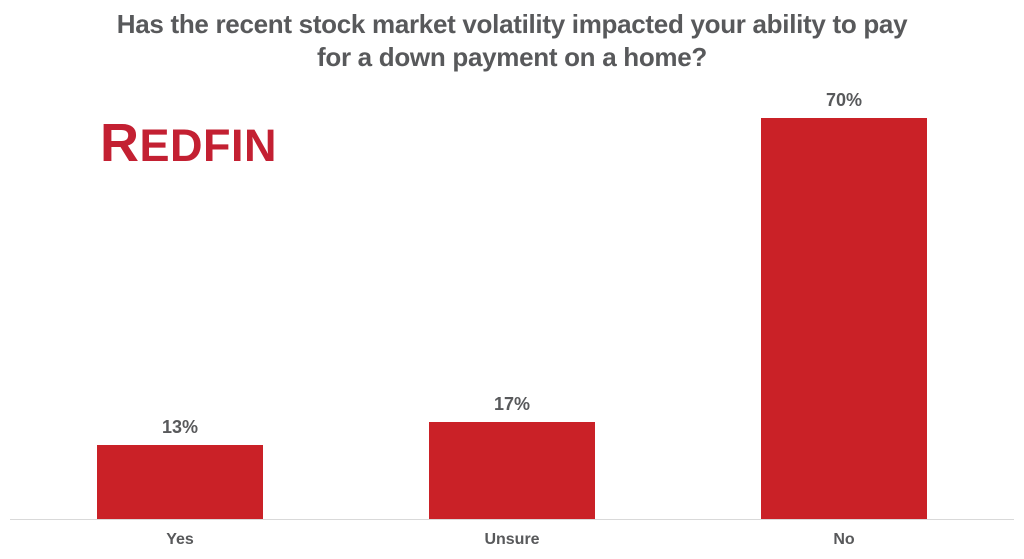 The width and height of the screenshot is (1024, 559). Describe the element at coordinates (512, 539) in the screenshot. I see `category-label-unsure: Unsure` at that location.